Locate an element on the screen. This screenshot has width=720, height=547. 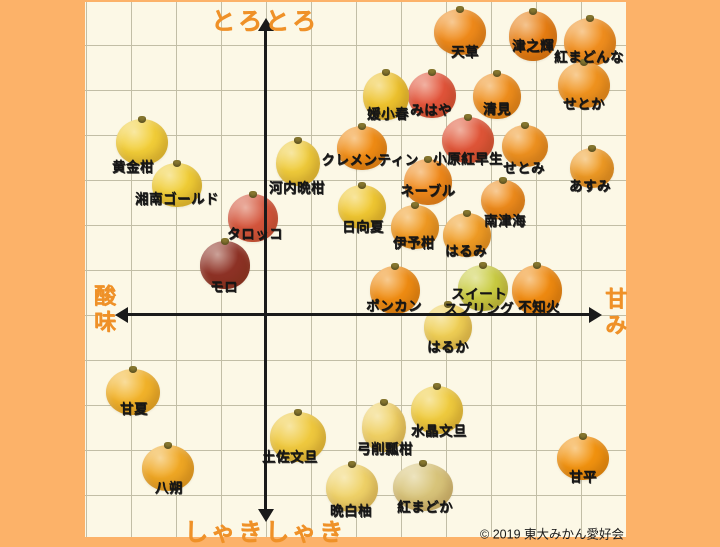
fruit-label-ポンカン: ポンカン is located at coordinates (394, 306).